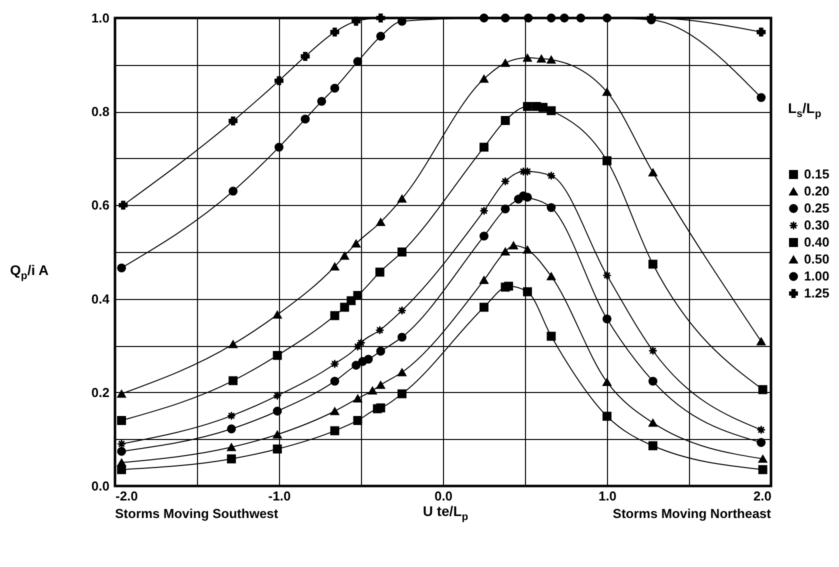 The height and width of the screenshot is (567, 839). I want to click on y-axis-title: Q$_{p}$/i A, so click(29, 272).